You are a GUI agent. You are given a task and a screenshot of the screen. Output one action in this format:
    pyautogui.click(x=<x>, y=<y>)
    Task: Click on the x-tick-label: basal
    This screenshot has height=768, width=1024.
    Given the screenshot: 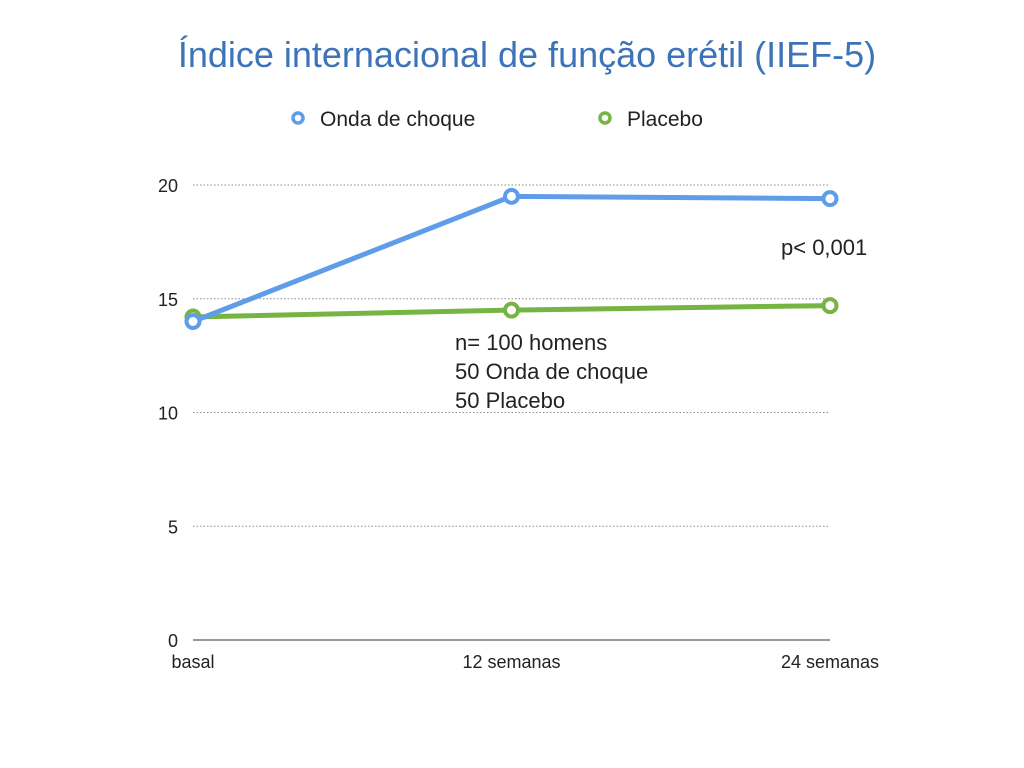 What is the action you would take?
    pyautogui.click(x=192, y=662)
    